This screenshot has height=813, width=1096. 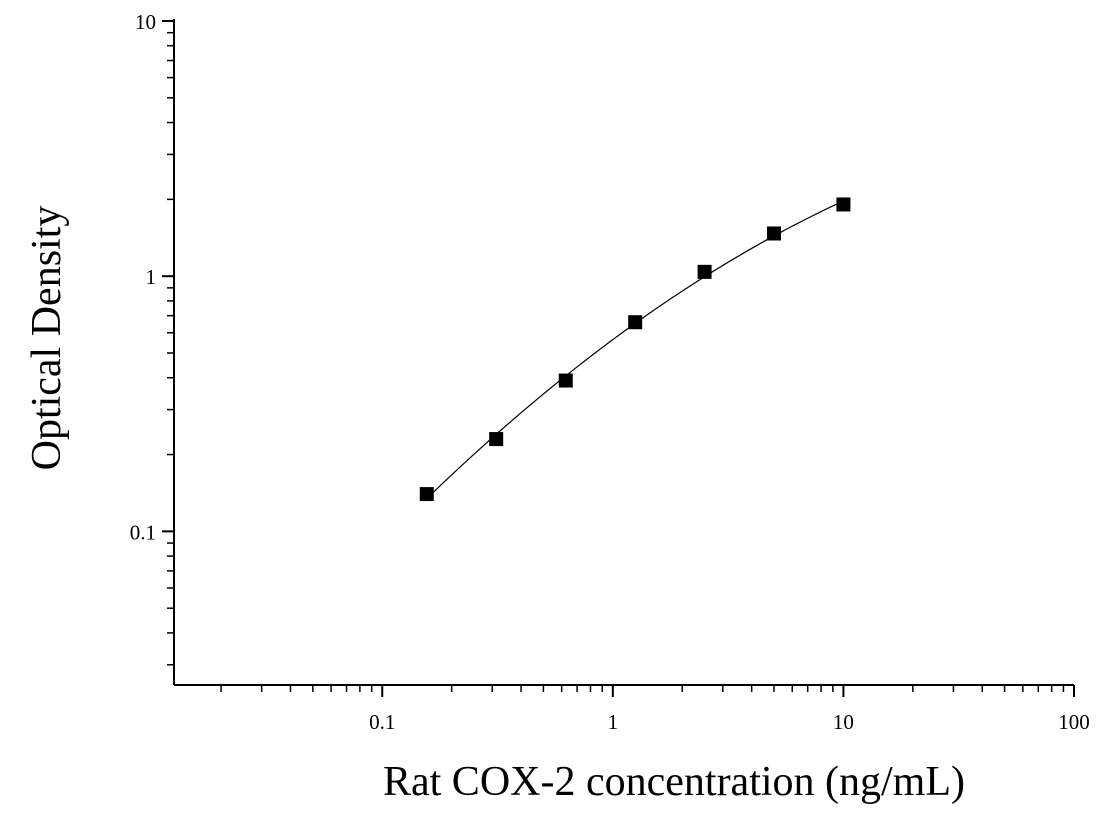 I want to click on x-tick-label: 10, so click(x=843, y=722).